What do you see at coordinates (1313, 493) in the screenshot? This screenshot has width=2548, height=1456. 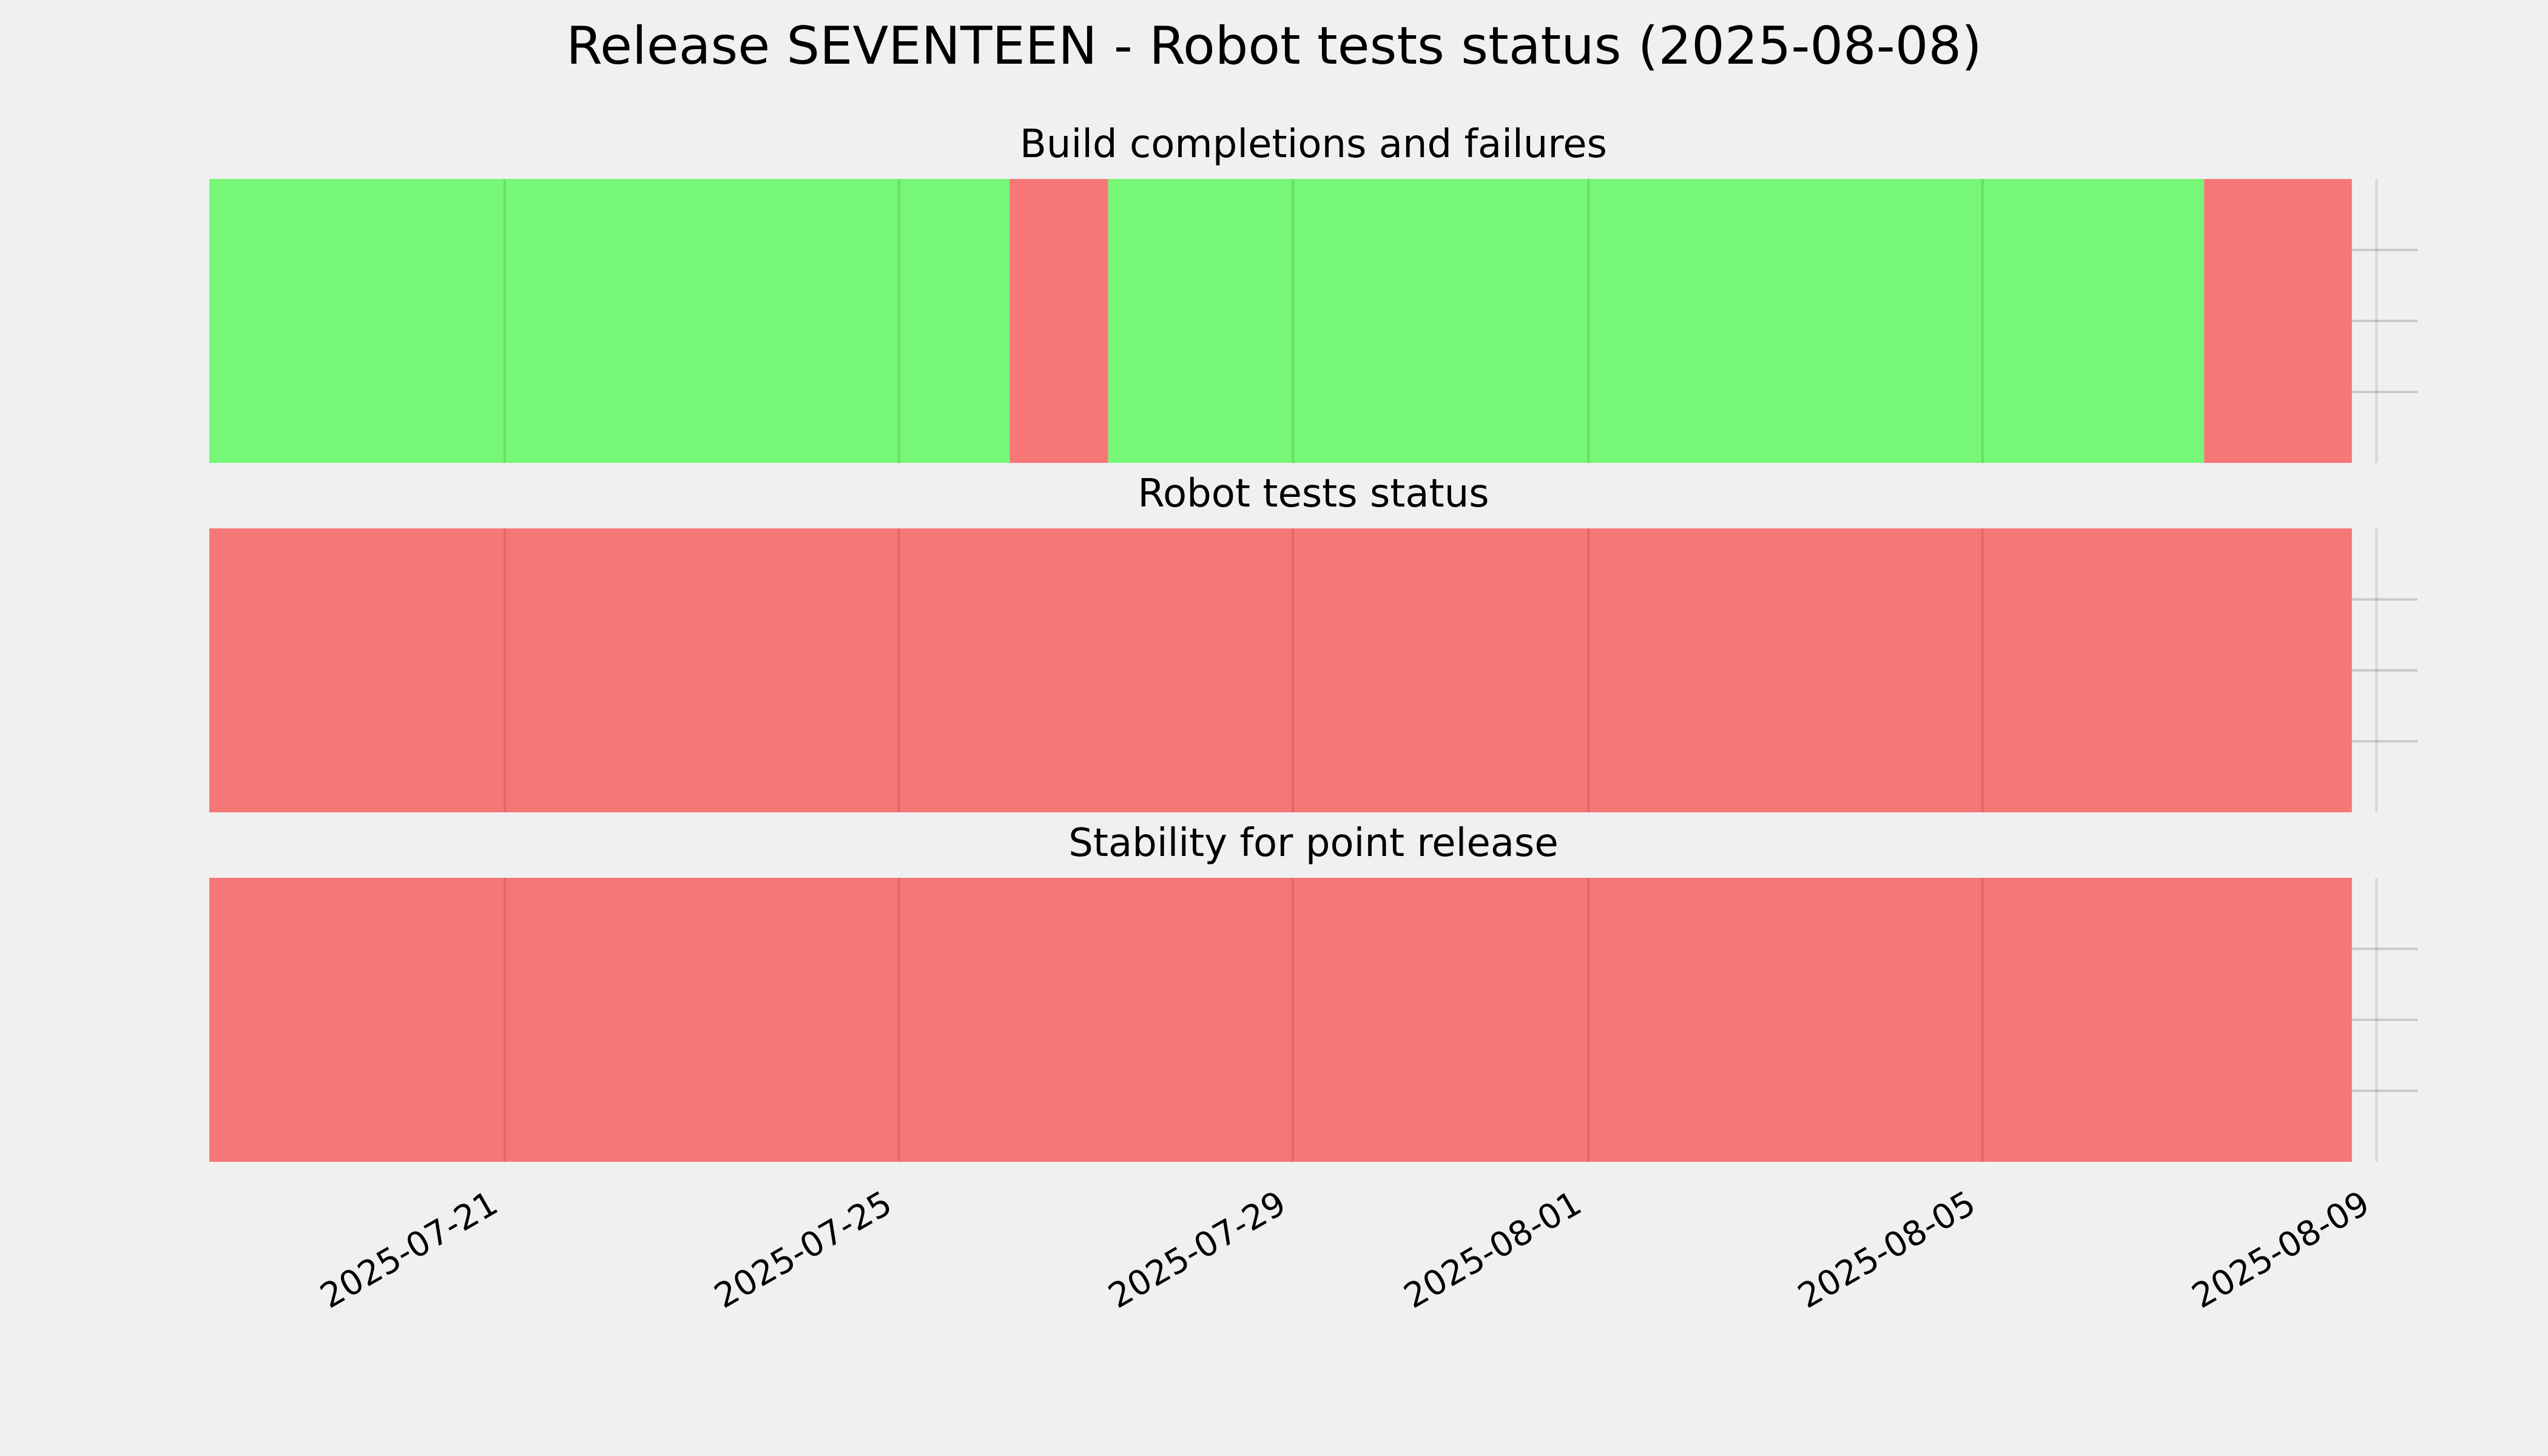 I see `panel-title: Robot tests status` at bounding box center [1313, 493].